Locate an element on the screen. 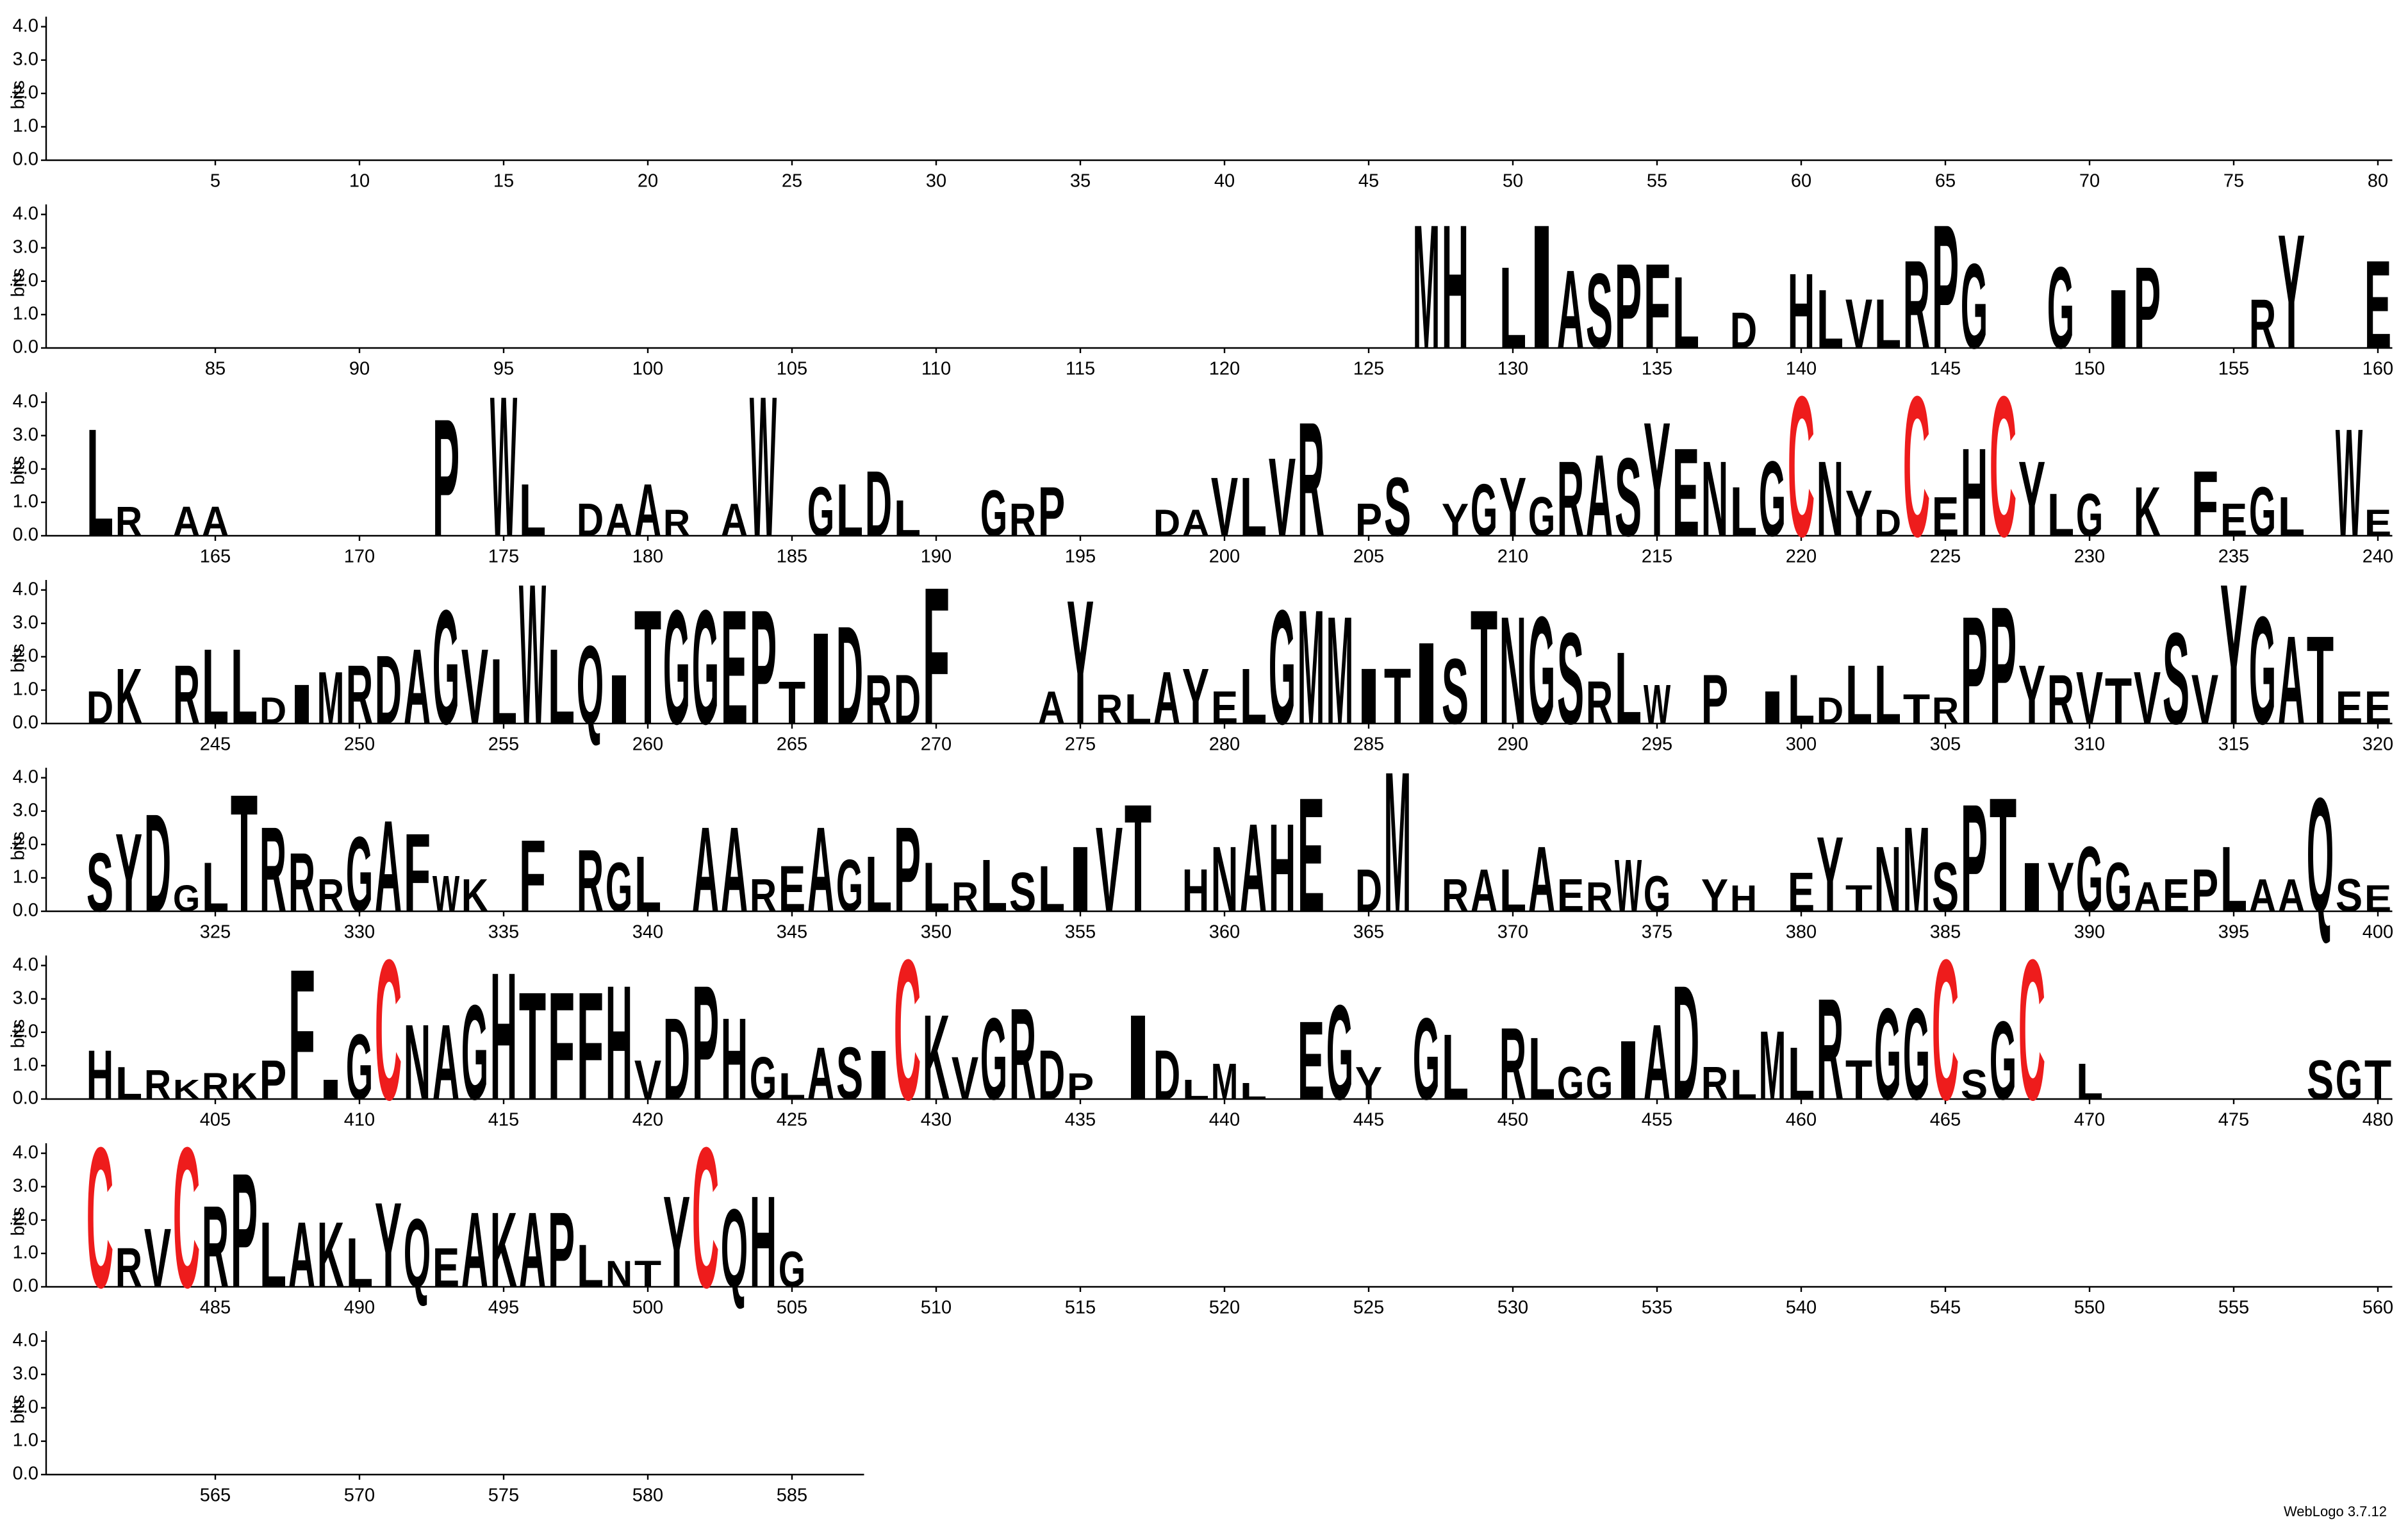 The width and height of the screenshot is (2408, 1522). x-tick-label: 395 is located at coordinates (2233, 932).